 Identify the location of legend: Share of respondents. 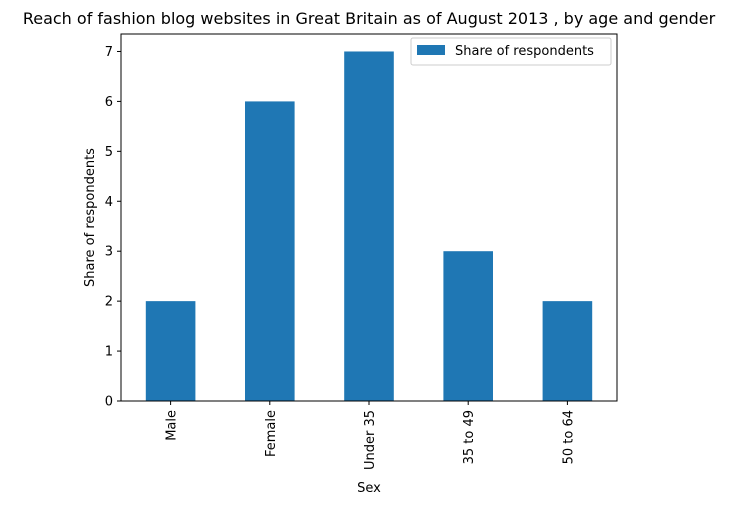
(511, 51).